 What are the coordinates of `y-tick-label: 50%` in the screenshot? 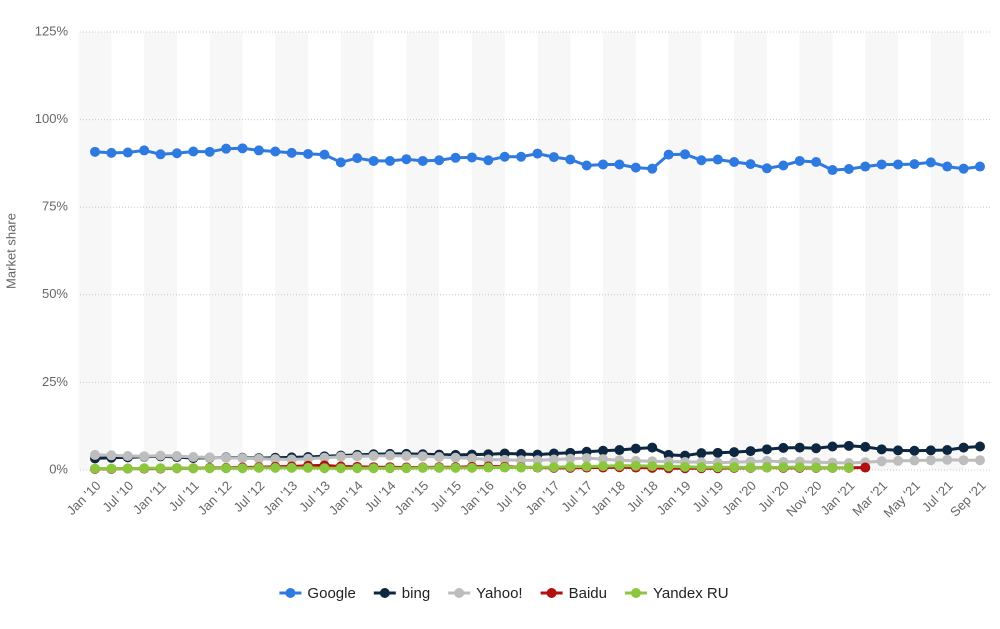 It's located at (55, 293).